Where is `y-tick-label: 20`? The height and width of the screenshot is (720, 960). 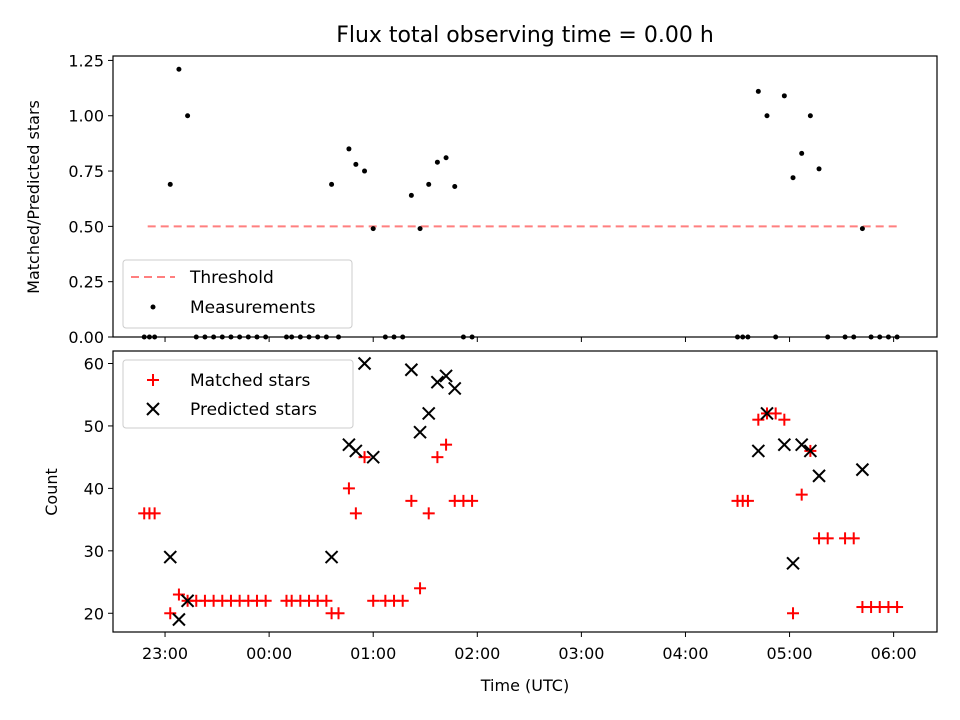 y-tick-label: 20 is located at coordinates (94, 613).